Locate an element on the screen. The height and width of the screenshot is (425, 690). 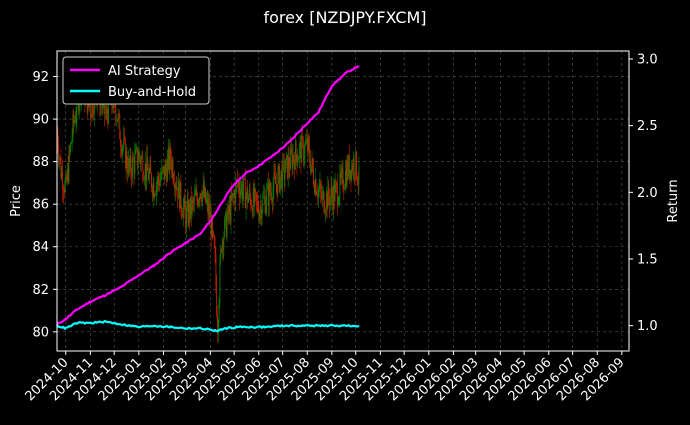
y-right-tick-label: 2.0 is located at coordinates (647, 193).